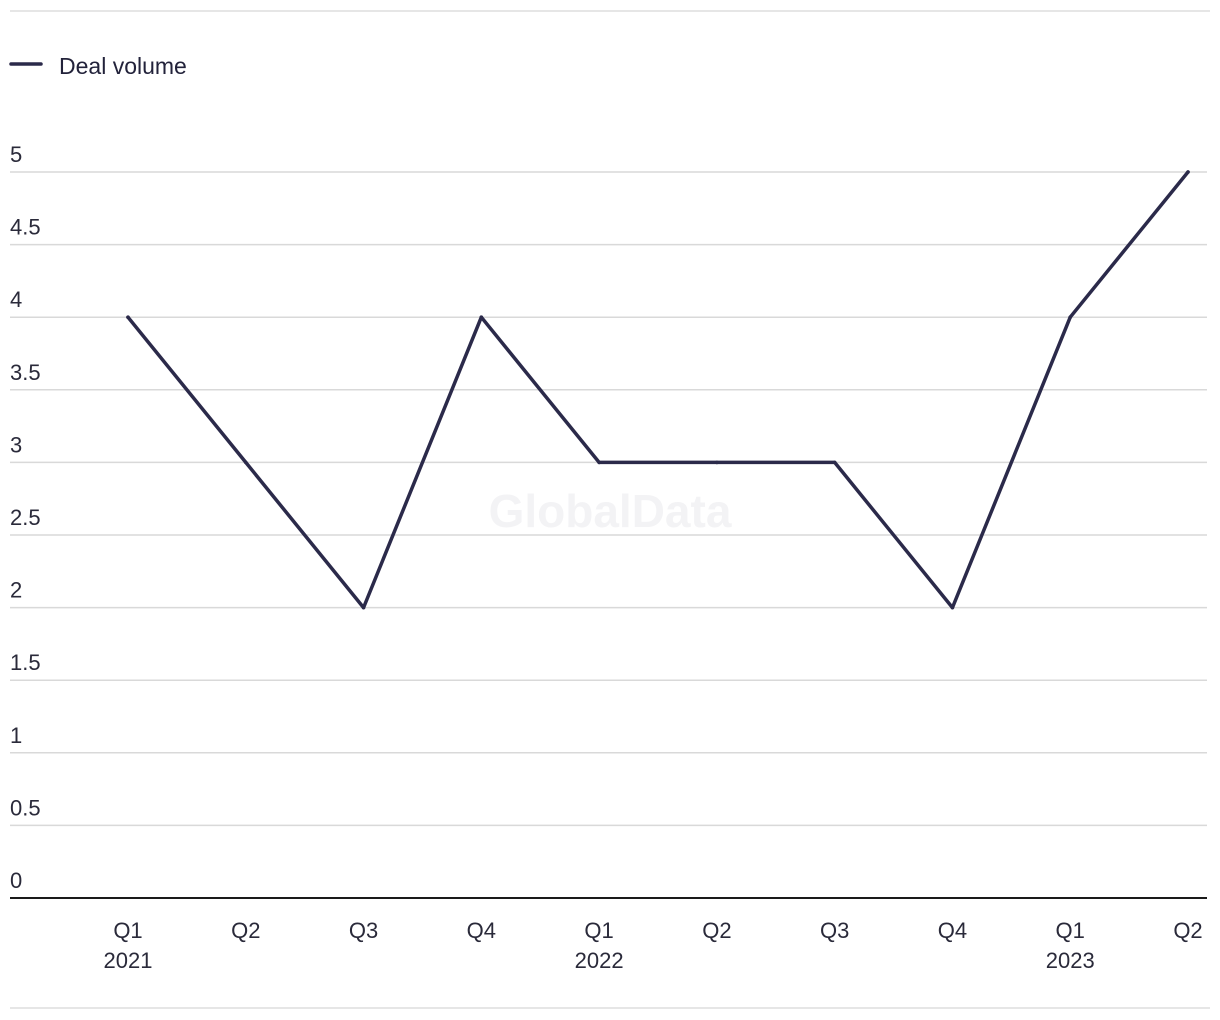  Describe the element at coordinates (16, 590) in the screenshot. I see `y-tick-label: 2` at that location.